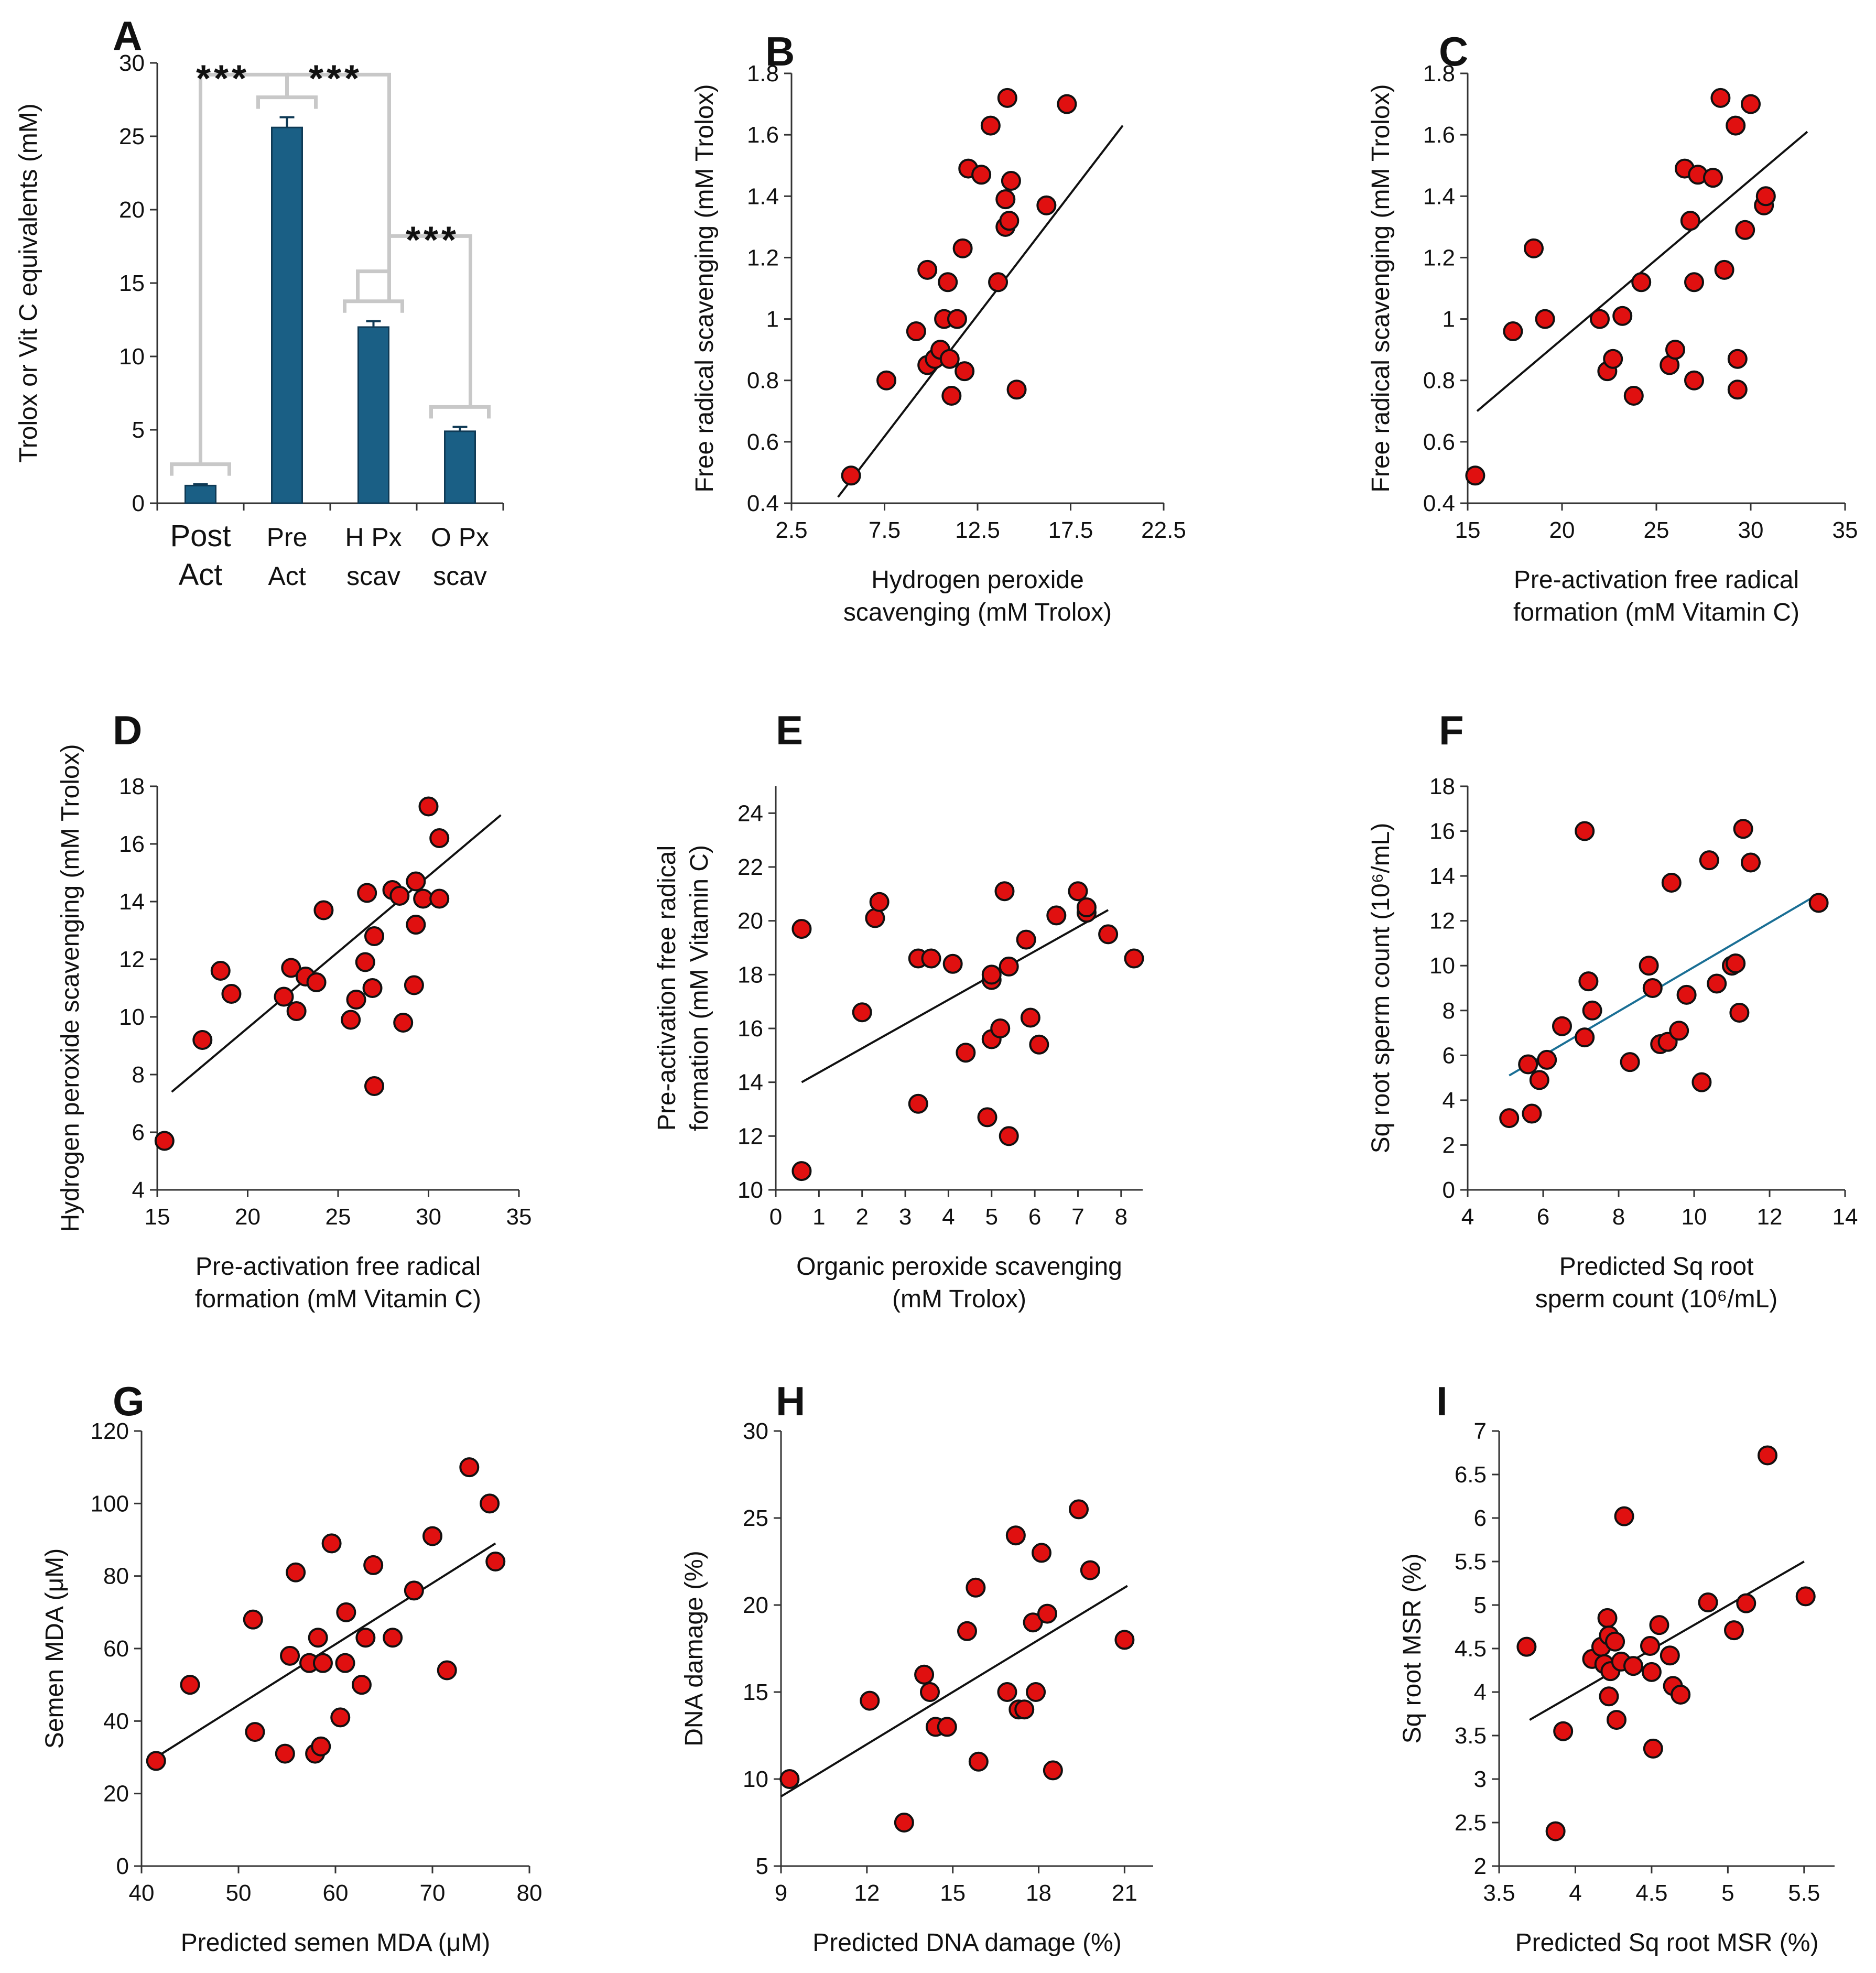  What do you see at coordinates (1070, 530) in the screenshot?
I see `x-tick-label: 17.5` at bounding box center [1070, 530].